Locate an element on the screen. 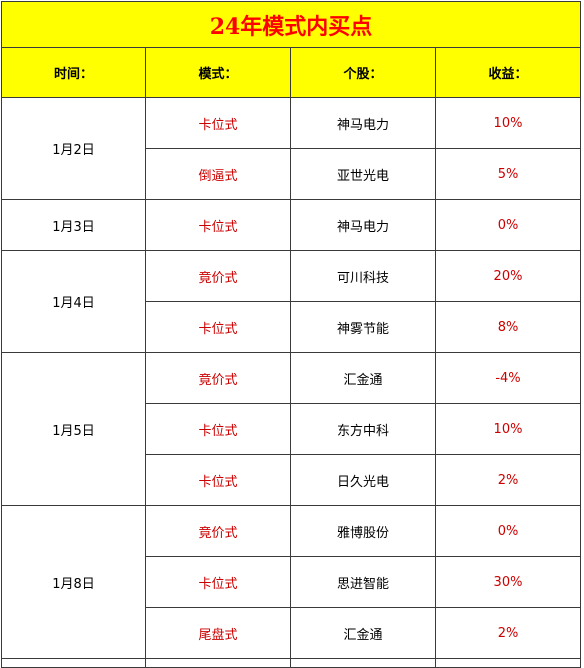  stock-cell: 神雾节能 is located at coordinates (363, 327).